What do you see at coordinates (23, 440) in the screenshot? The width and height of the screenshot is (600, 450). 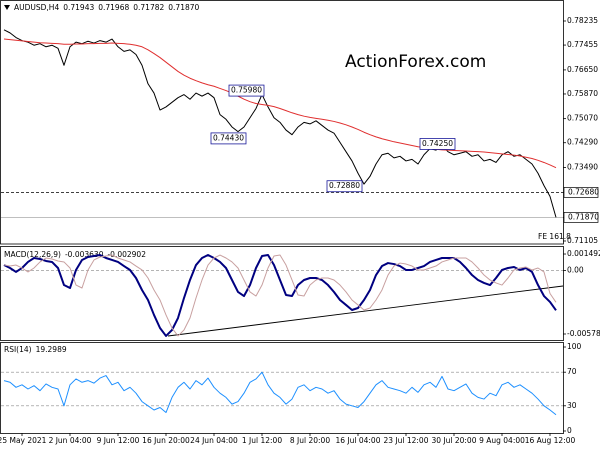 I see `x-tick-label: 25 May 2021` at bounding box center [23, 440].